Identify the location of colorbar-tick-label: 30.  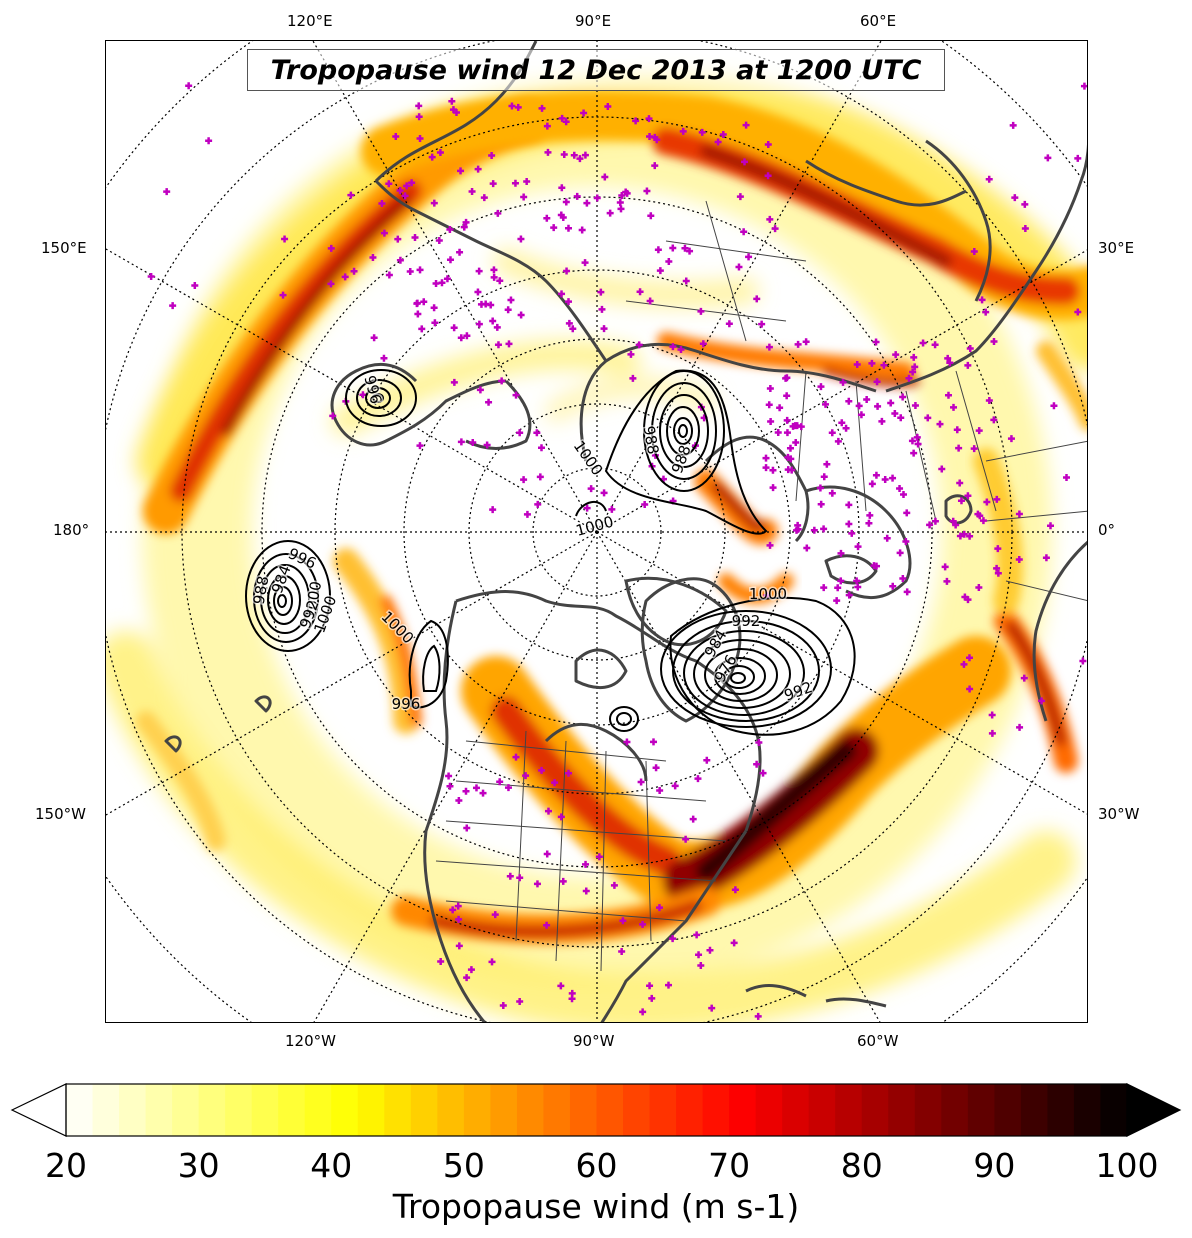
(198, 1165).